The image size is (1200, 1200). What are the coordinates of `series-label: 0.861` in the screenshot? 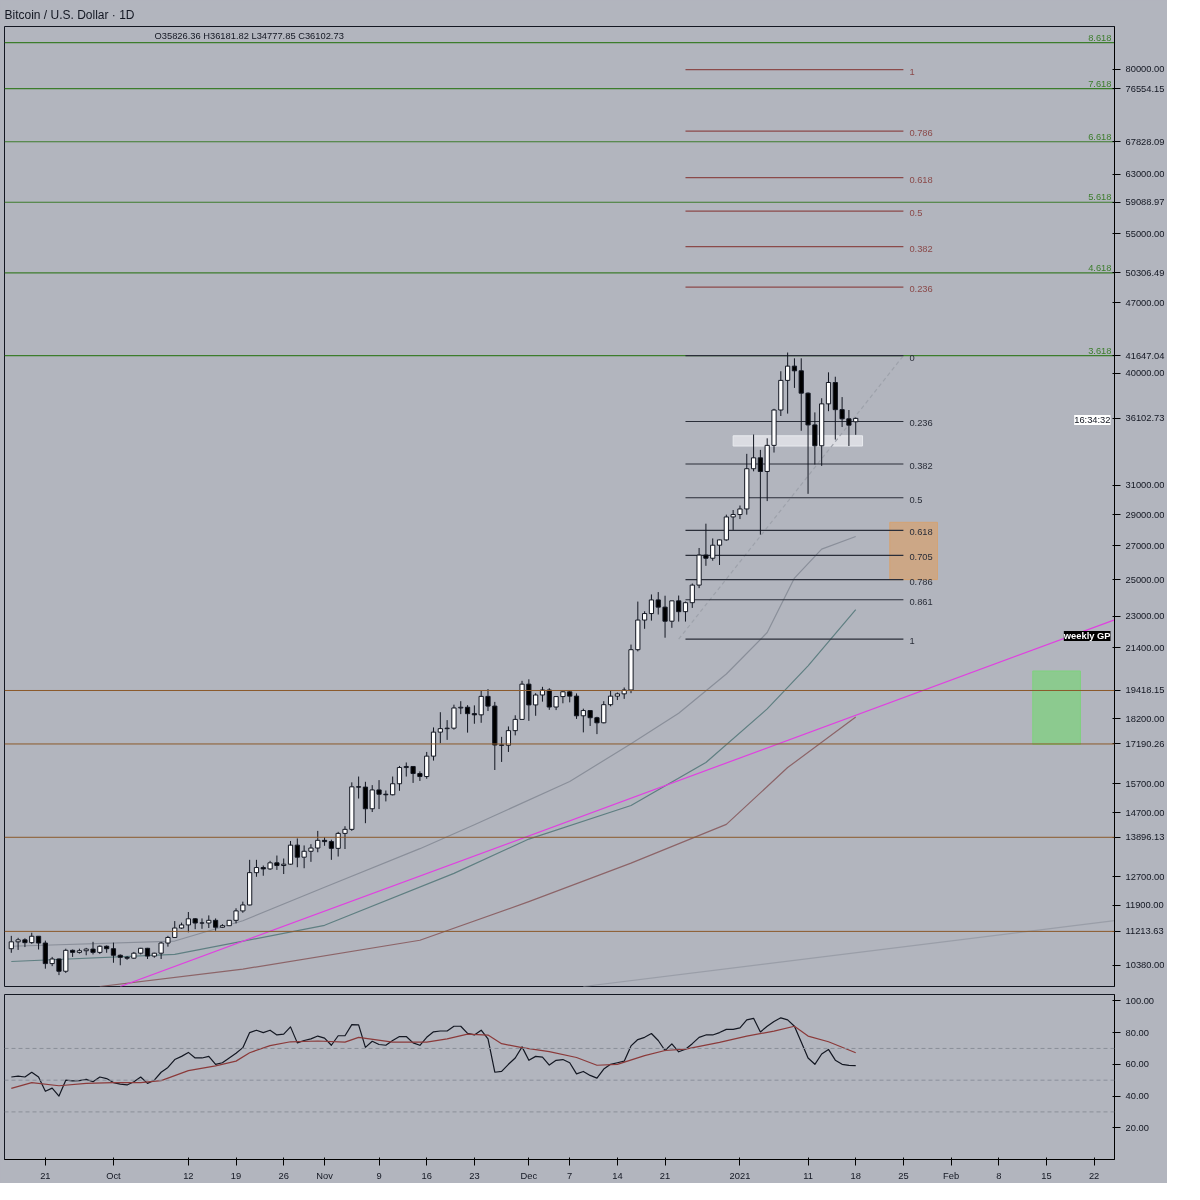 It's located at (921, 601).